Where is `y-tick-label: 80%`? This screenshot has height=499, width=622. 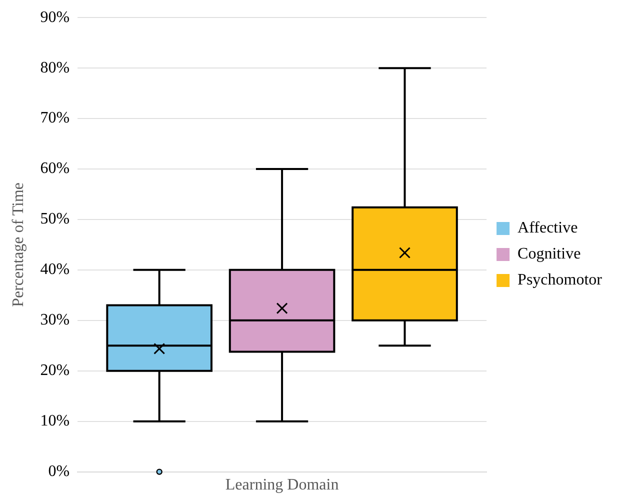 y-tick-label: 80% is located at coordinates (55, 67).